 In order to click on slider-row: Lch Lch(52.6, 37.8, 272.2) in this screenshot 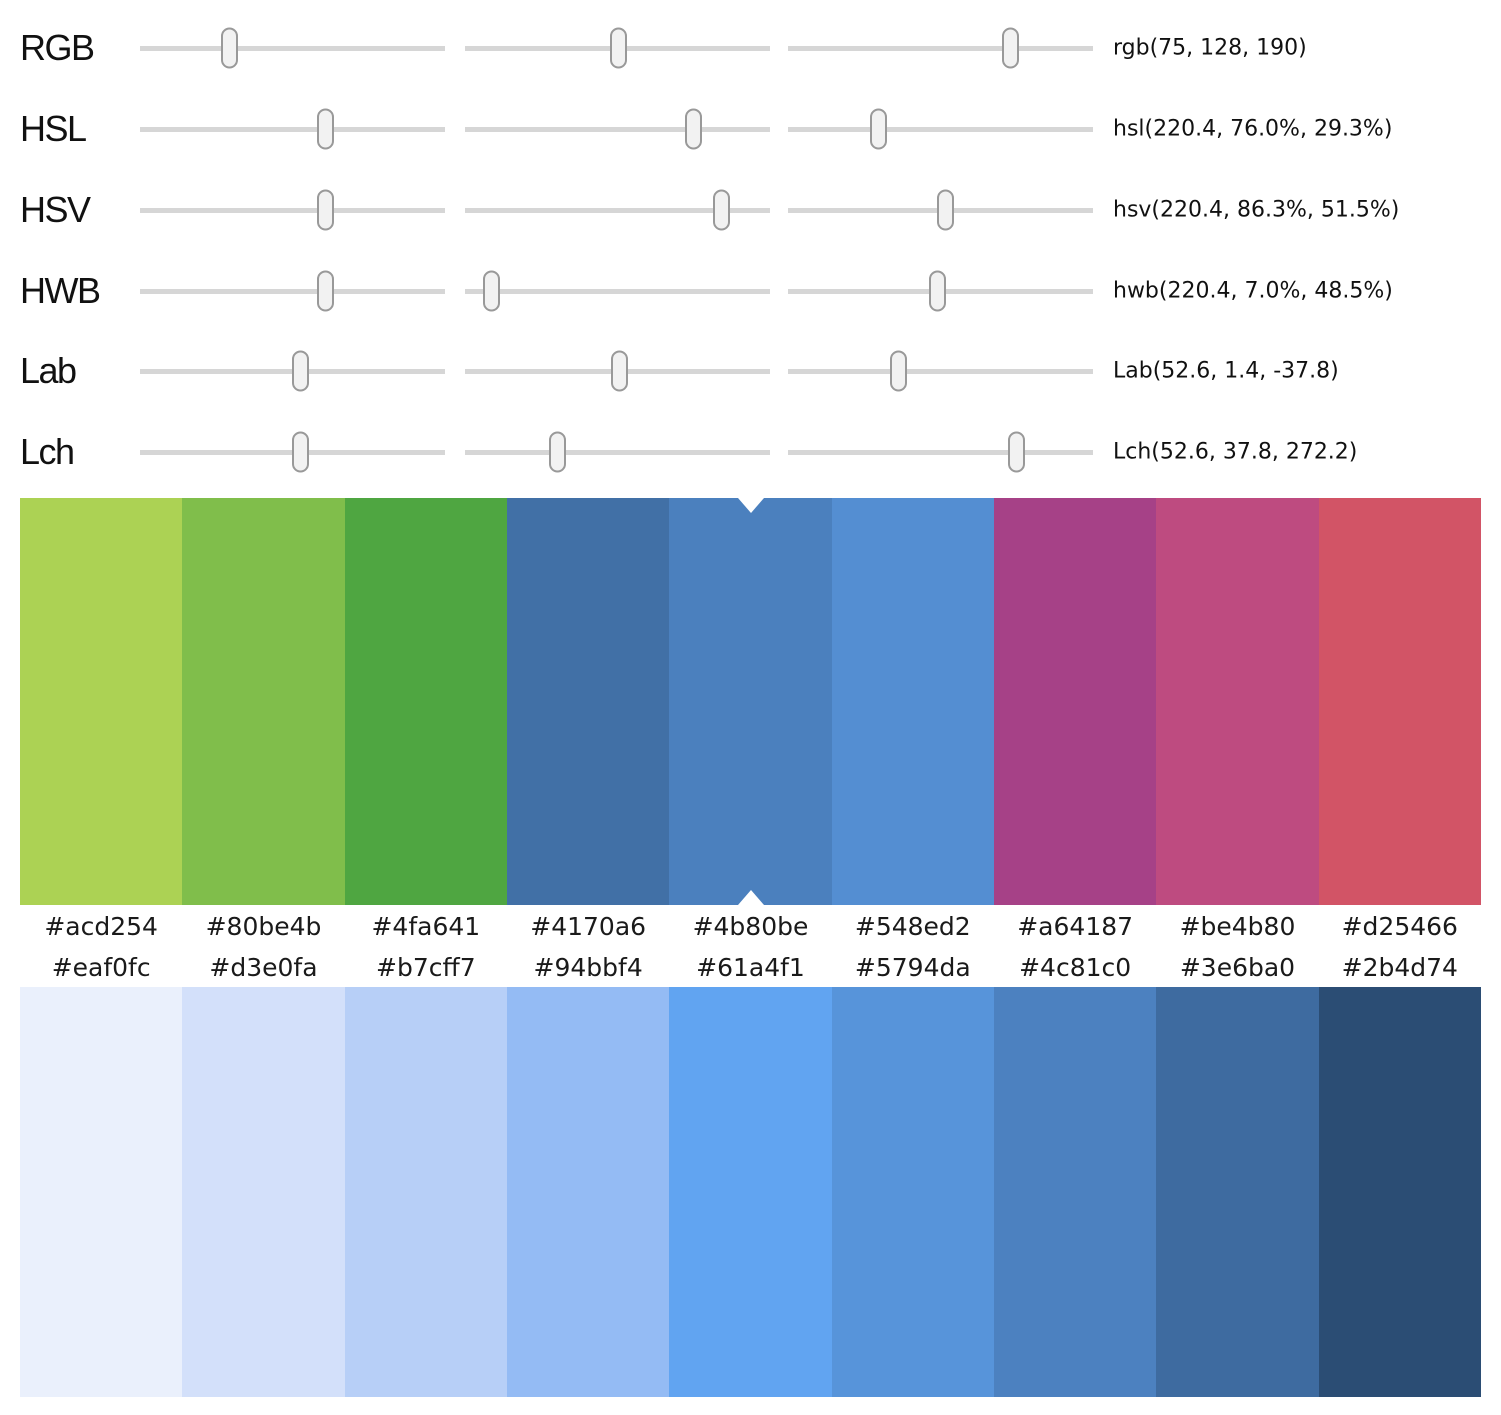, I will do `click(750, 452)`.